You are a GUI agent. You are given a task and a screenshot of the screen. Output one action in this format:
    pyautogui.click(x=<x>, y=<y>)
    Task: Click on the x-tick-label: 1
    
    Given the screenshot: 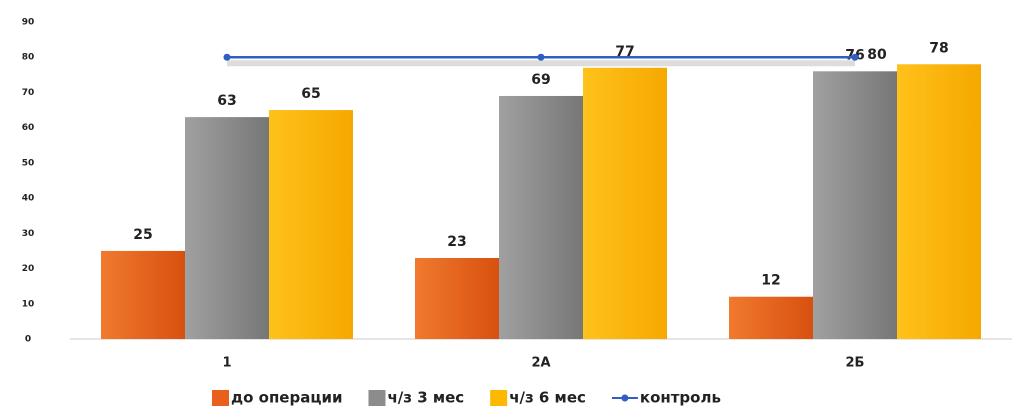 What is the action you would take?
    pyautogui.click(x=226, y=363)
    